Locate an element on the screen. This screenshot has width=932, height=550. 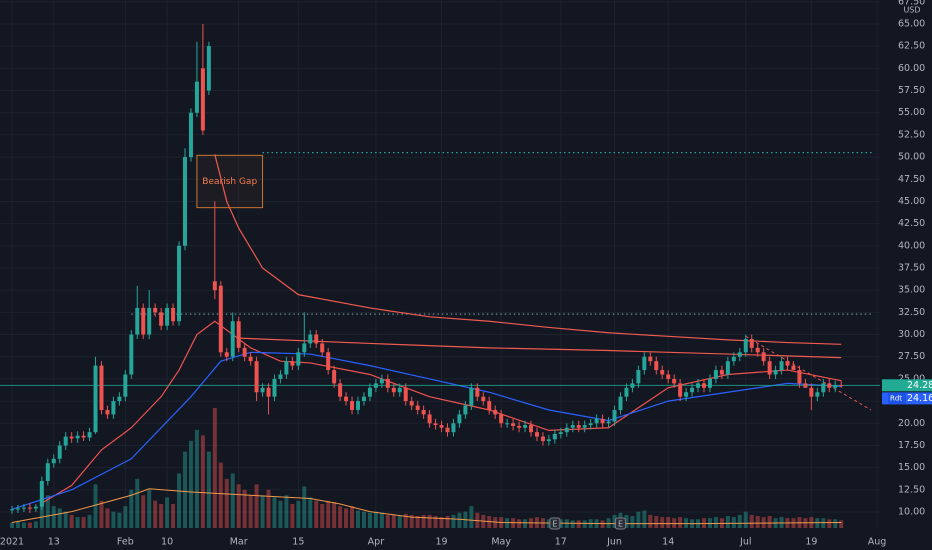
gap-label: Bearish Gap is located at coordinates (229, 182).